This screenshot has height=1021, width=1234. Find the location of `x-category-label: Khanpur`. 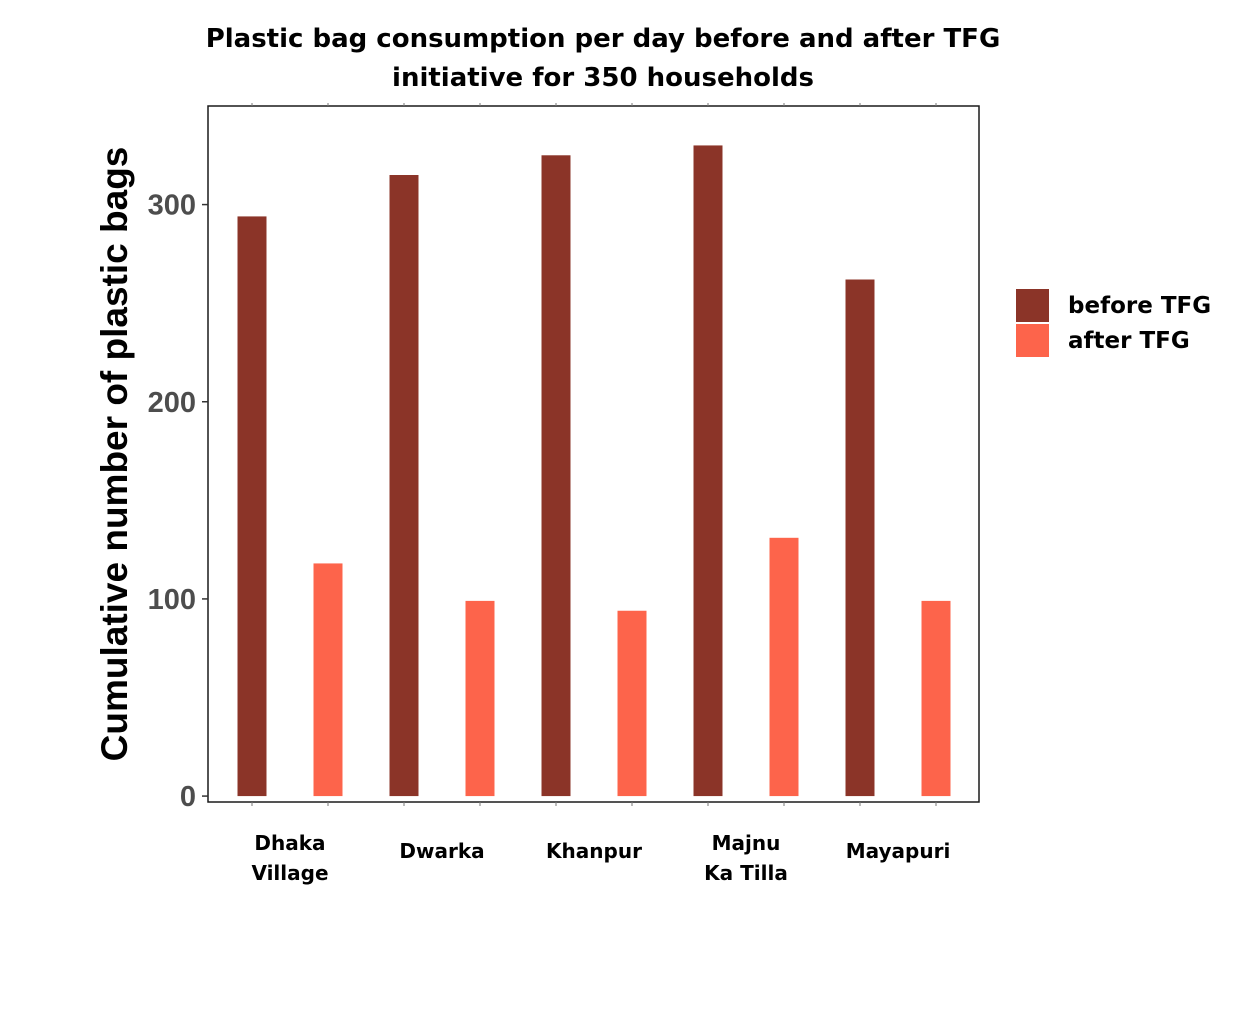

x-category-label: Khanpur is located at coordinates (594, 851).